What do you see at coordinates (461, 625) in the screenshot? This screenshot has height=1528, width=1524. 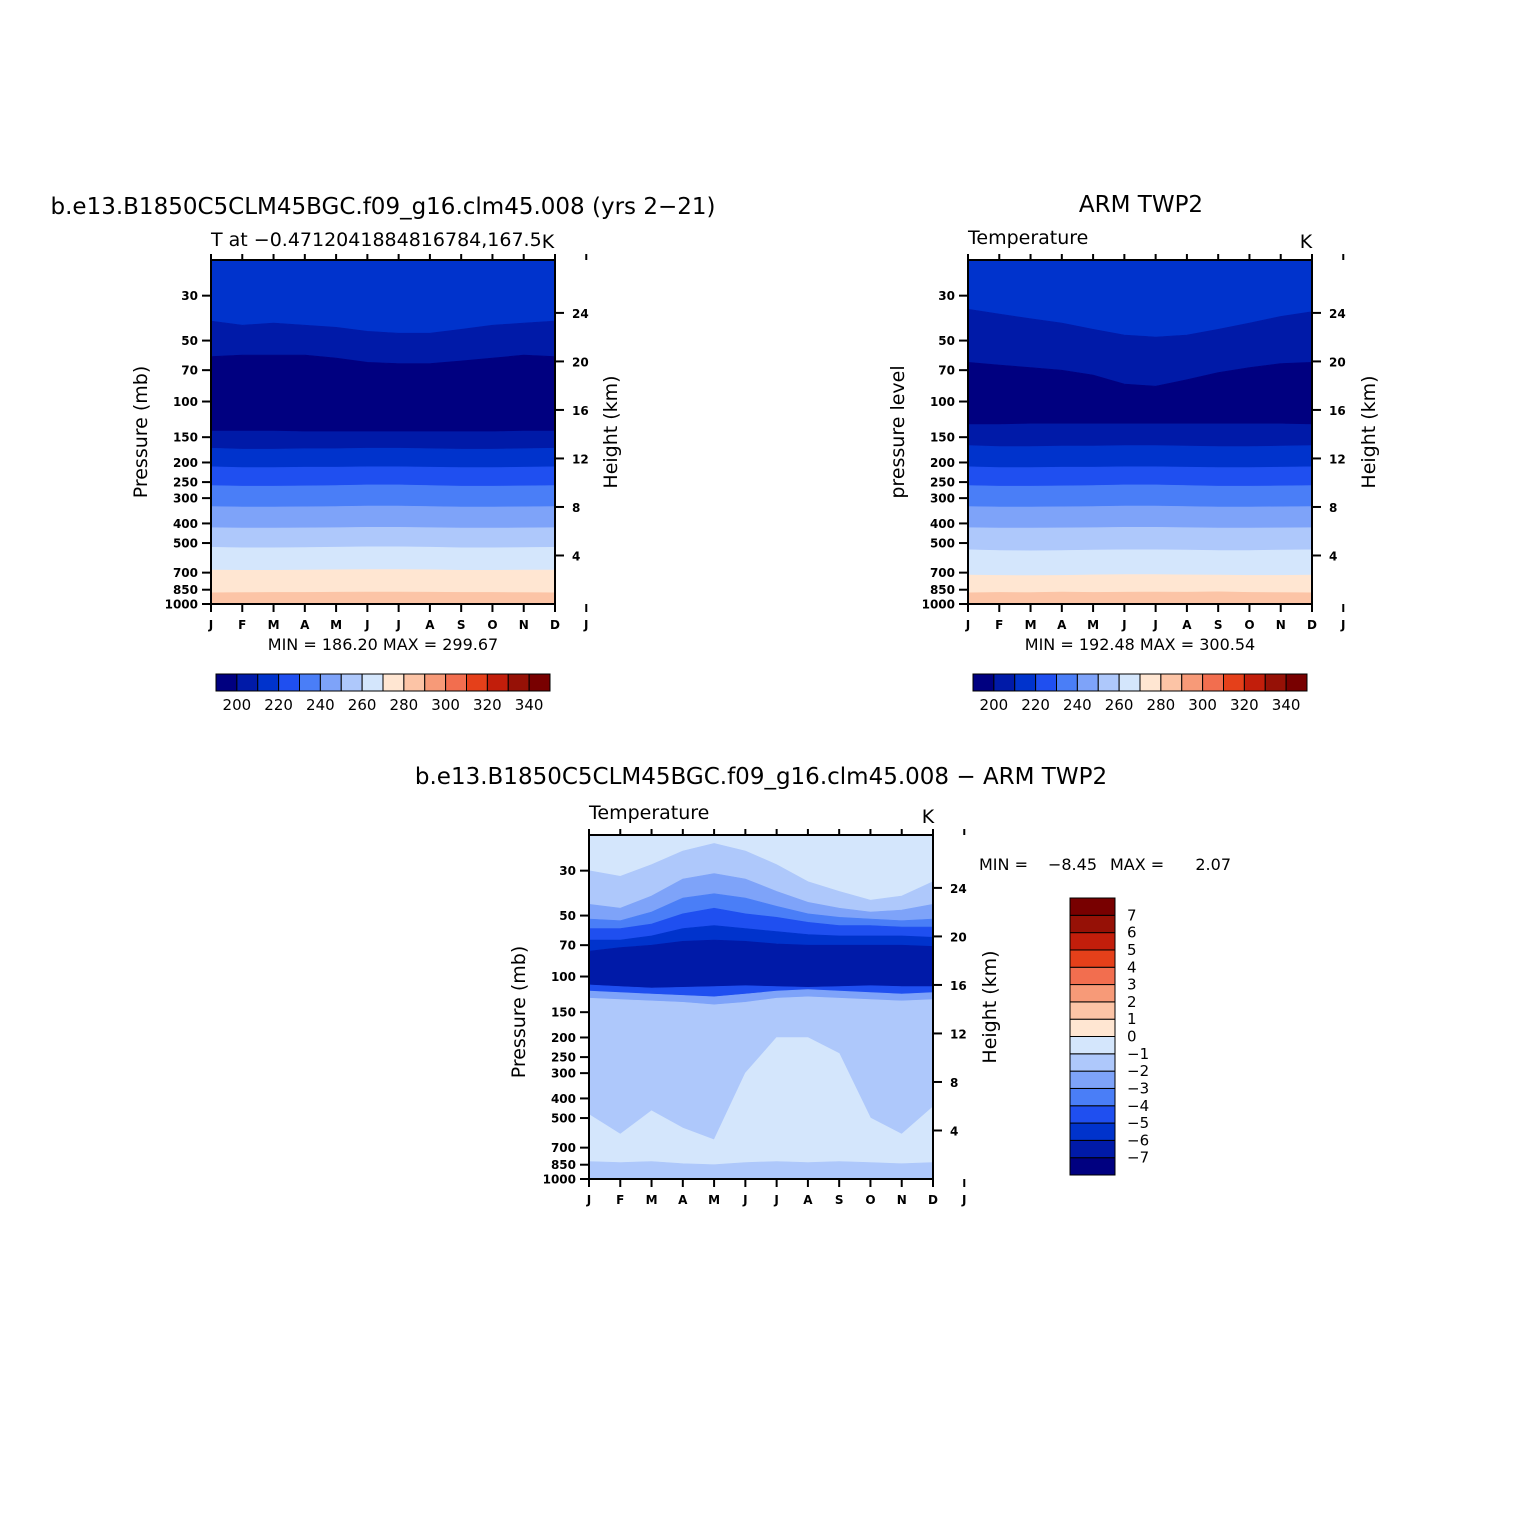 I see `x-tick-label: S` at bounding box center [461, 625].